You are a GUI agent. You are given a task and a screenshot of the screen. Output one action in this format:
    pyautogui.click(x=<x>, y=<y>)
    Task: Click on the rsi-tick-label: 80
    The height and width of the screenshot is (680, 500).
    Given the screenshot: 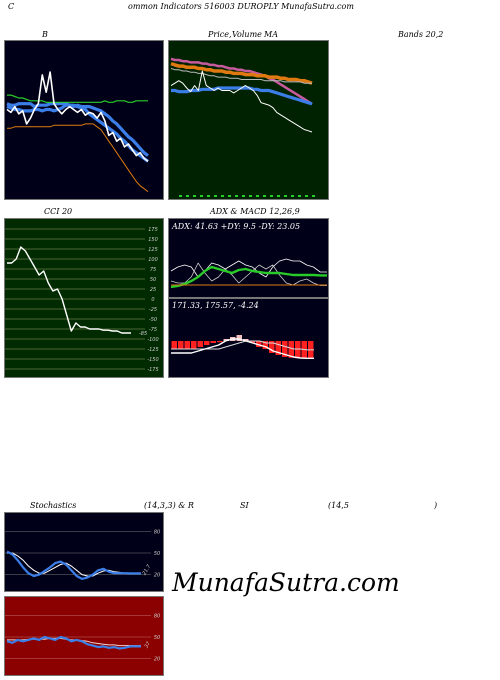 What is the action you would take?
    pyautogui.click(x=157, y=616)
    